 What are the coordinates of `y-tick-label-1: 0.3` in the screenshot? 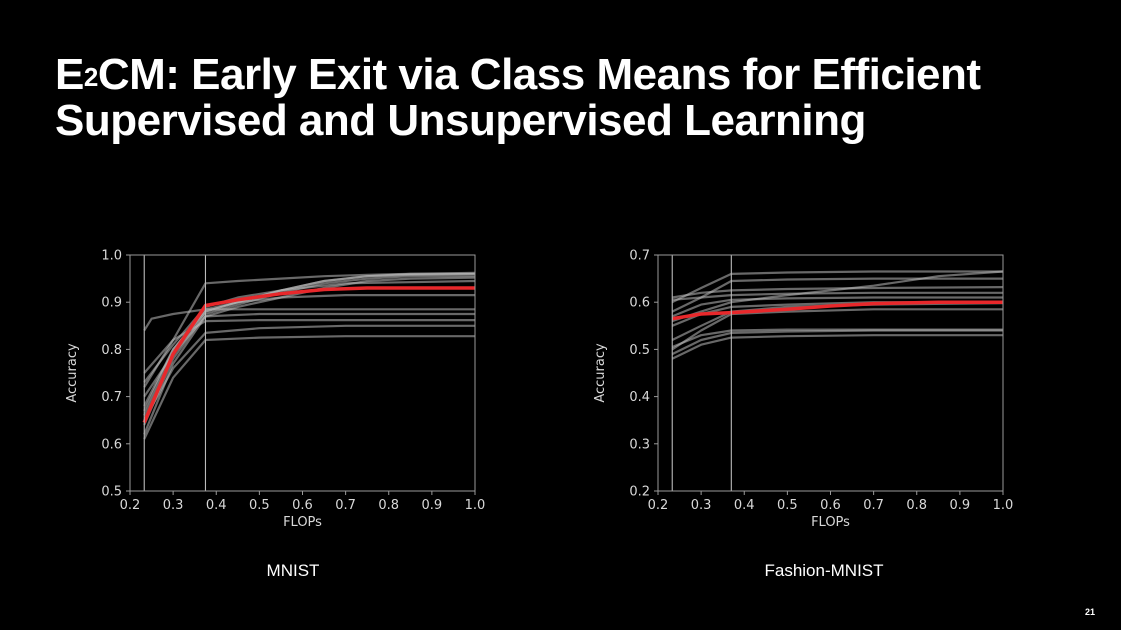 It's located at (639, 444).